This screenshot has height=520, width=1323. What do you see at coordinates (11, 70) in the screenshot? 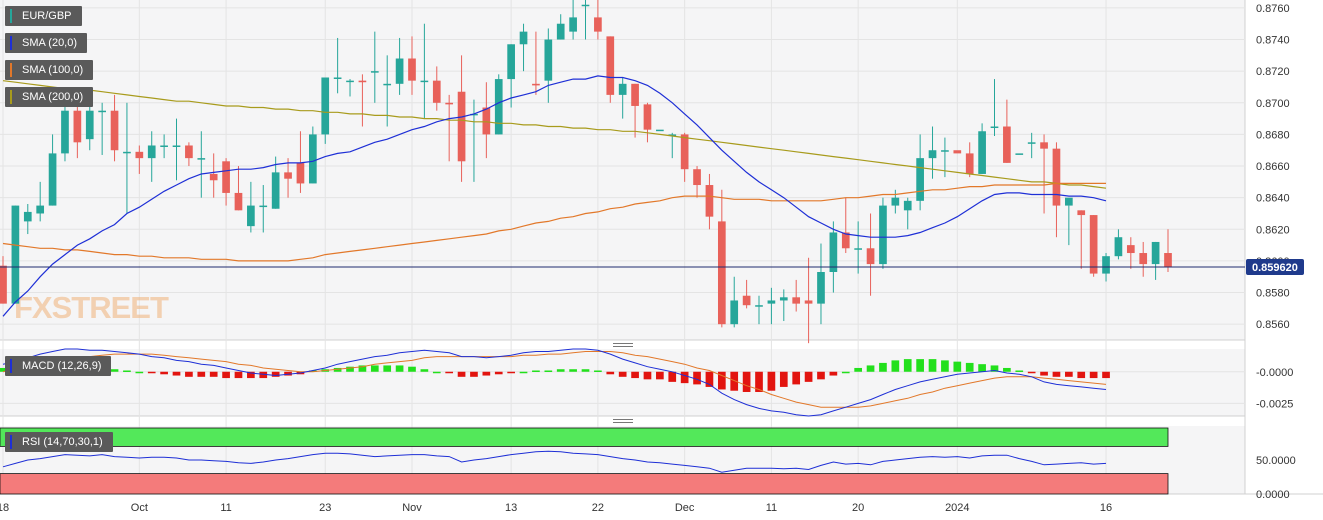
I see `legend-sma100-swatch` at bounding box center [11, 70].